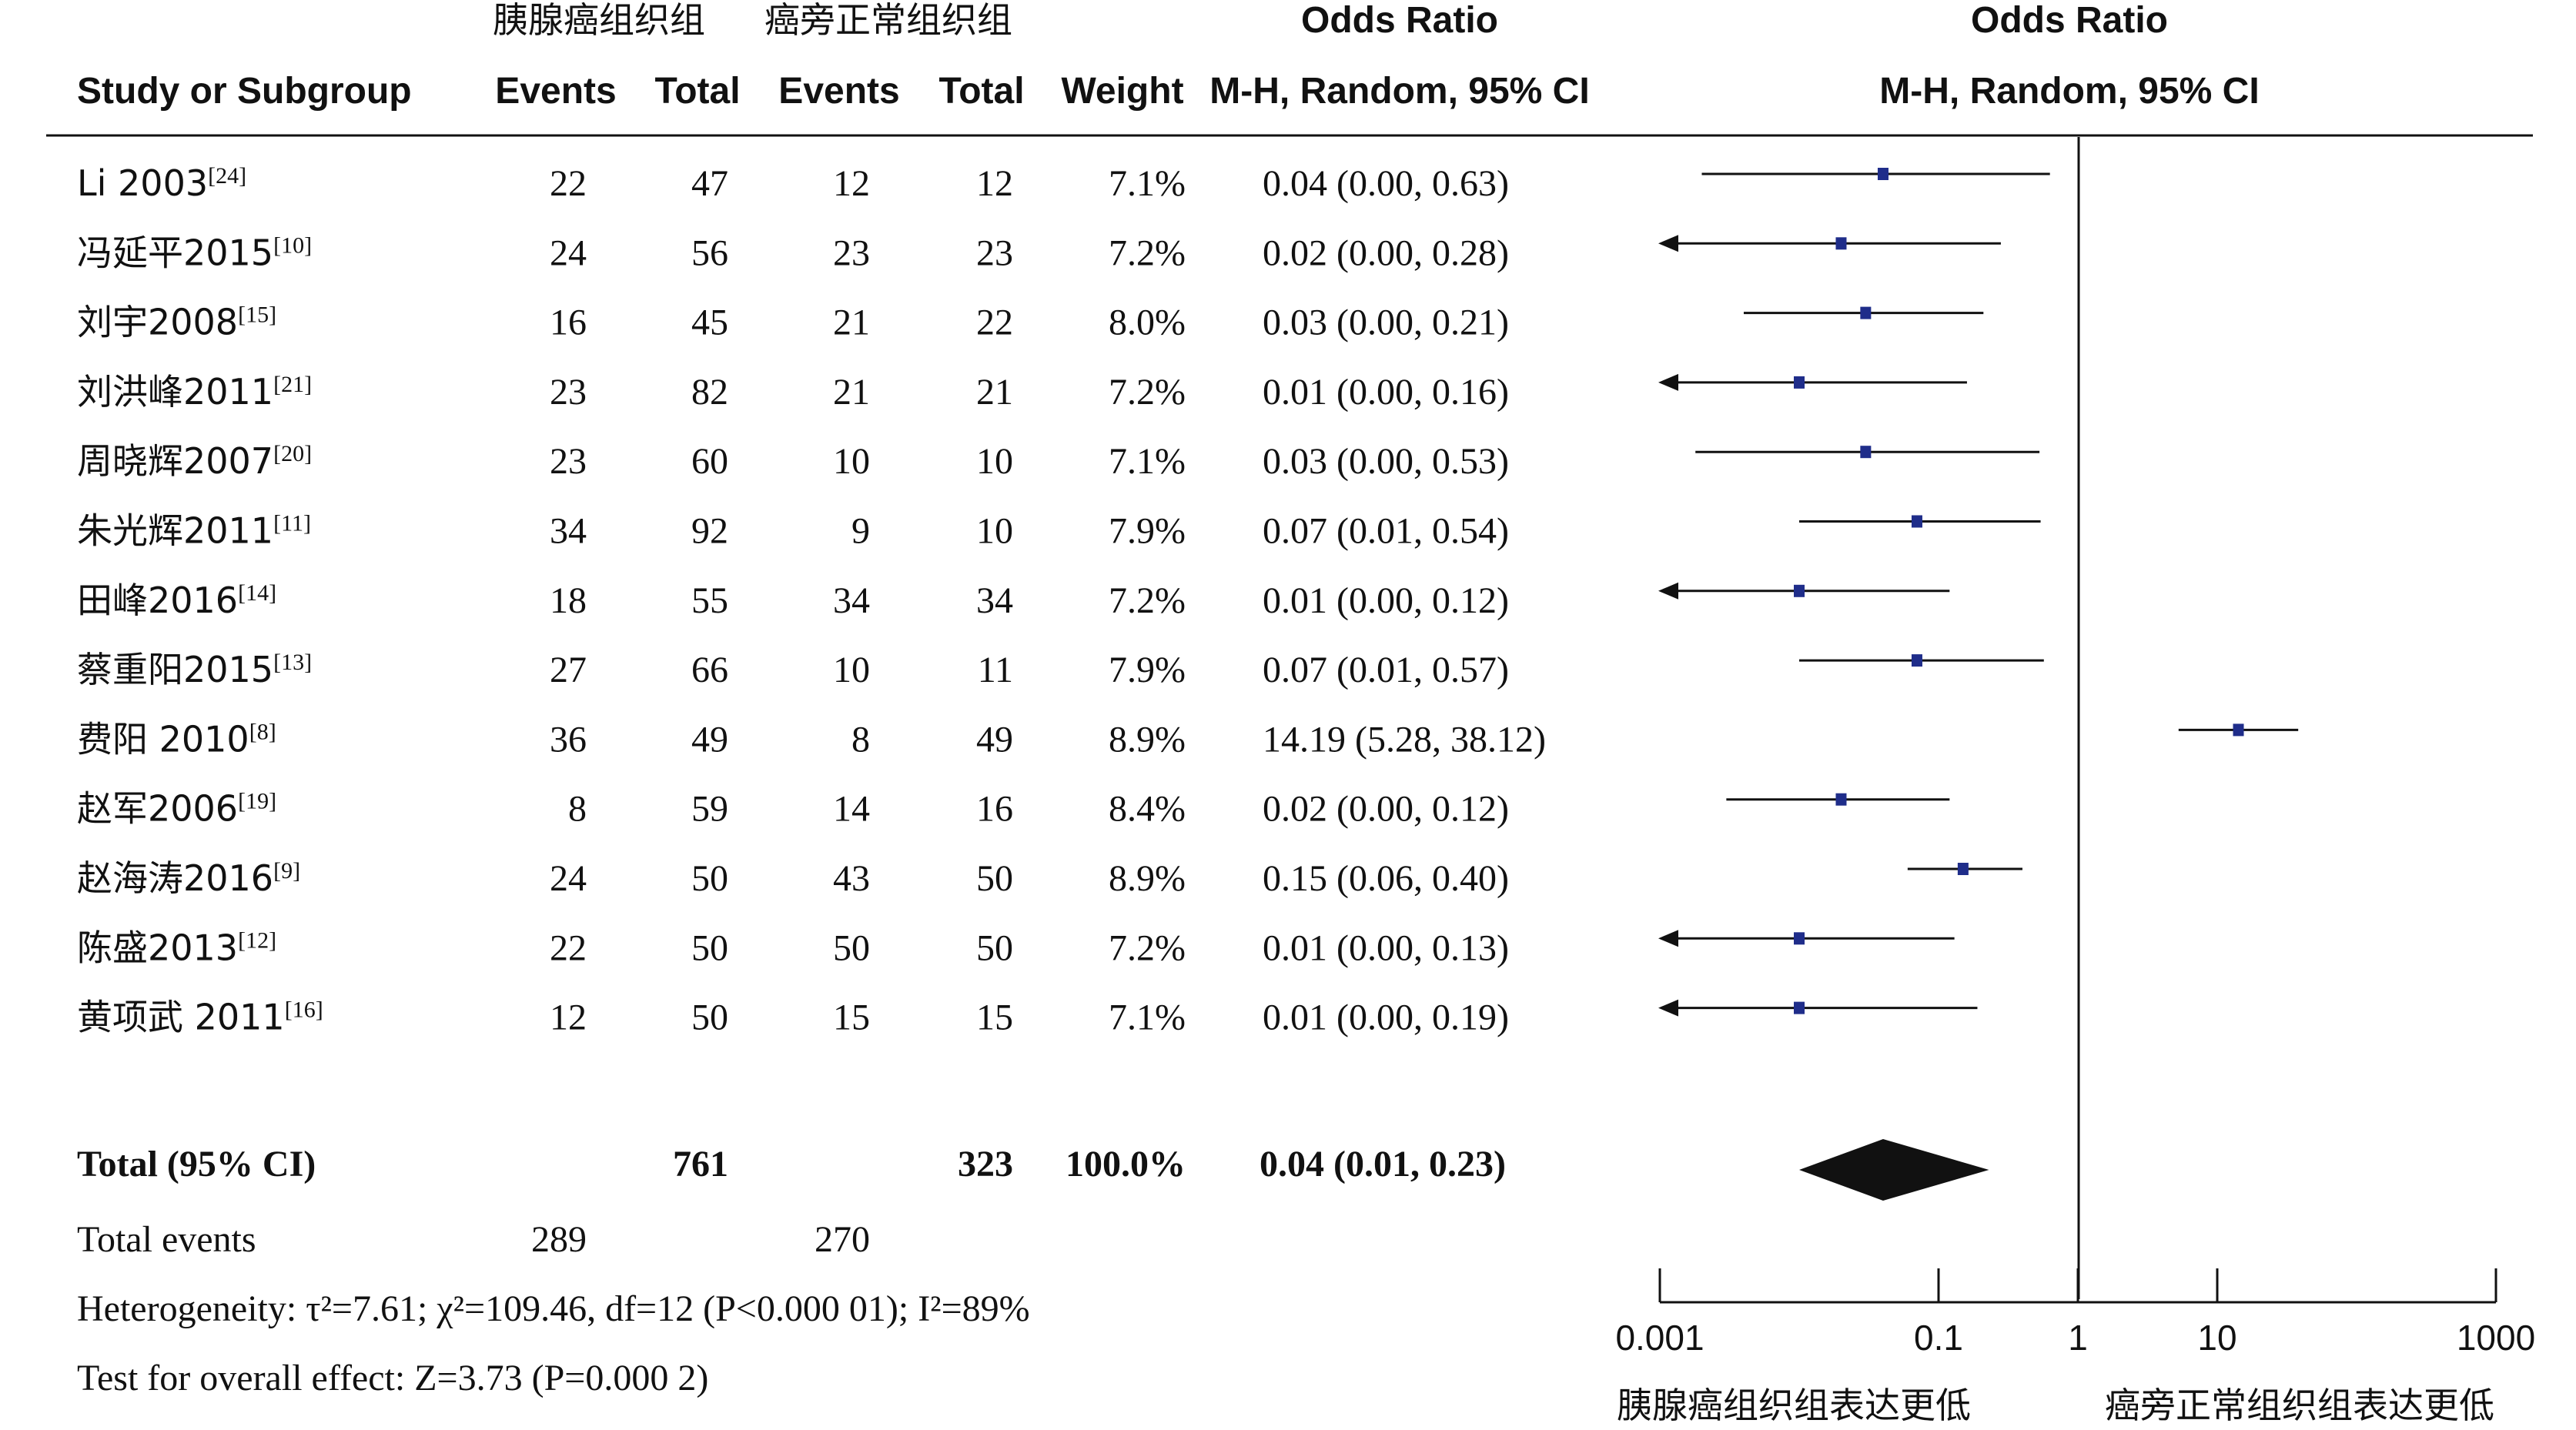 The image size is (2576, 1430). Describe the element at coordinates (1386, 670) in the screenshot. I see `study-ci: 0.07 (0.01, 0.57)` at that location.